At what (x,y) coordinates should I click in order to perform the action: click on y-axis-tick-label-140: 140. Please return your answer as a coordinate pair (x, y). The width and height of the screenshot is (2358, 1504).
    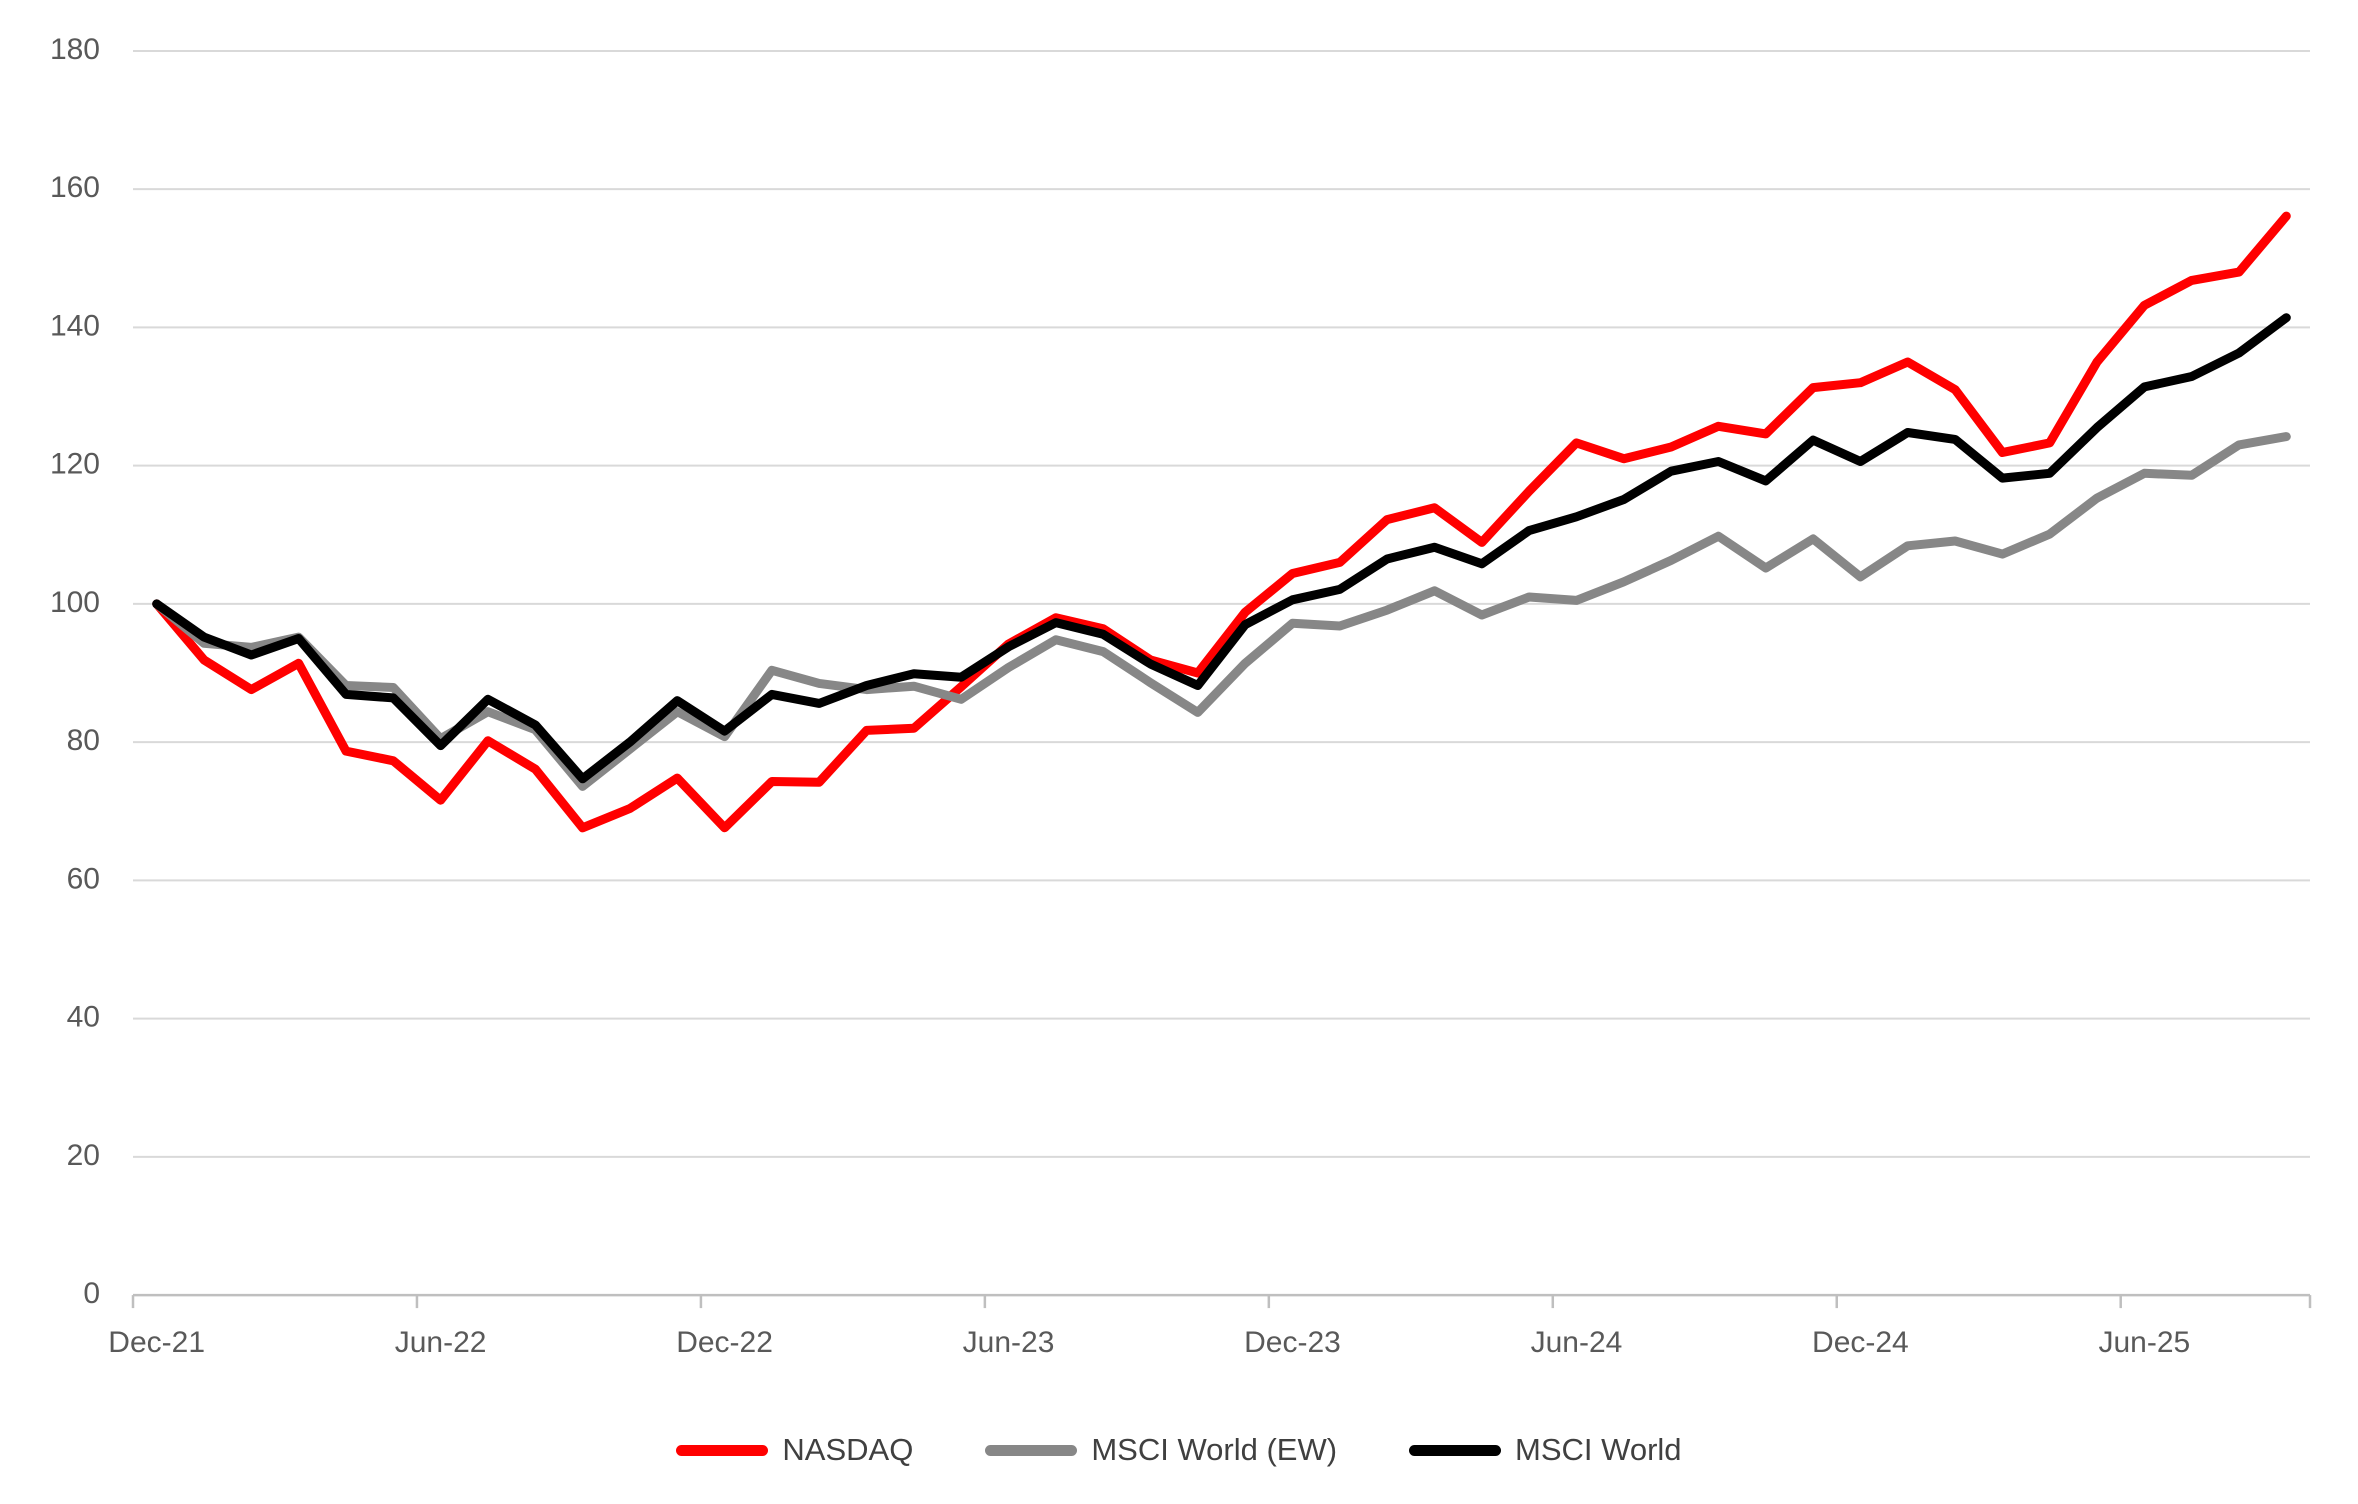
    Looking at the image, I should click on (75, 325).